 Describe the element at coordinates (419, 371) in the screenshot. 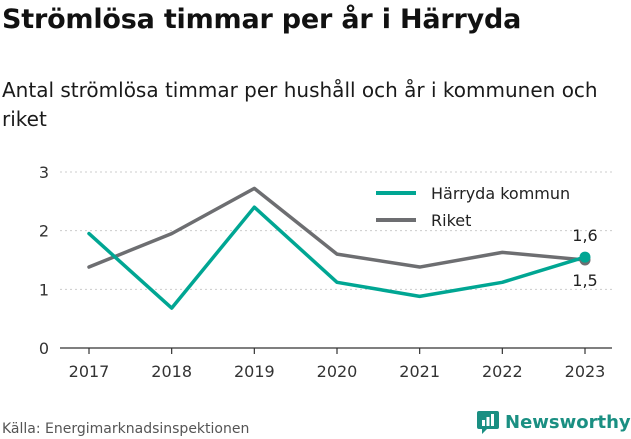

I see `x-tick-label: 2021` at that location.